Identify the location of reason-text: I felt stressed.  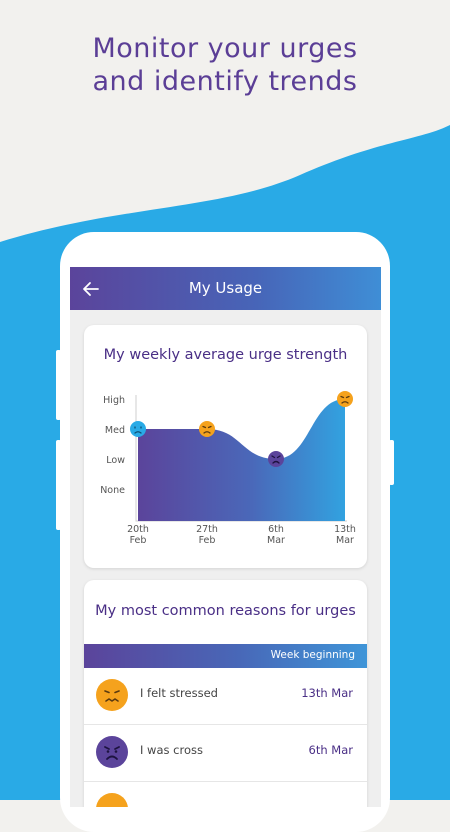
(179, 693).